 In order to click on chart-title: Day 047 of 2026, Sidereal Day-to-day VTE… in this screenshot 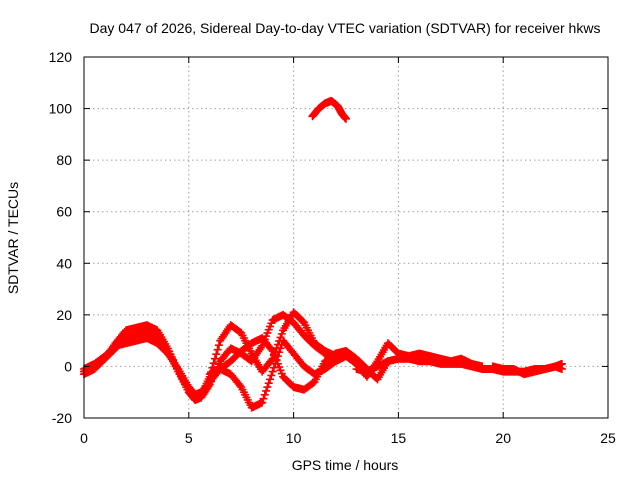, I will do `click(345, 28)`.